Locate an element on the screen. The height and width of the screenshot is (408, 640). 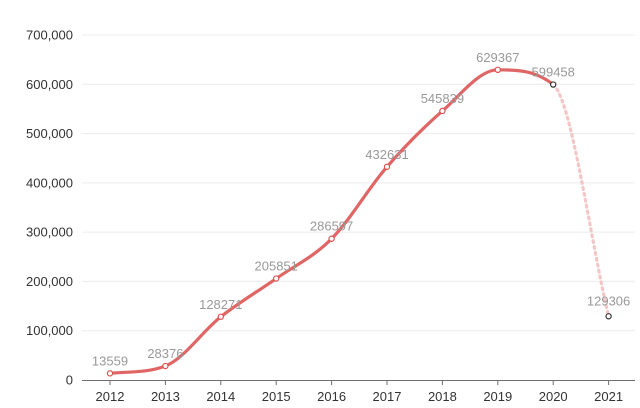
series-line-projected is located at coordinates (581, 200).